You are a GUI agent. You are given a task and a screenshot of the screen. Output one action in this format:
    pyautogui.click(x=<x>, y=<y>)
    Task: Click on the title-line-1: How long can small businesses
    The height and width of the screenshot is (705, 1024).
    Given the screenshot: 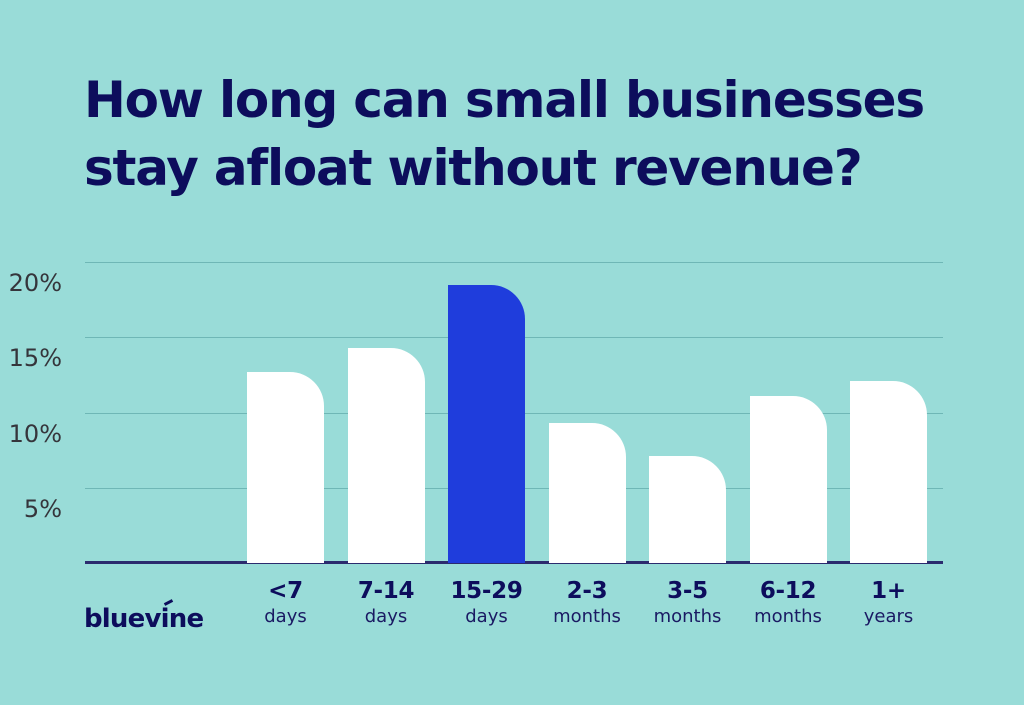 What is the action you would take?
    pyautogui.click(x=504, y=100)
    